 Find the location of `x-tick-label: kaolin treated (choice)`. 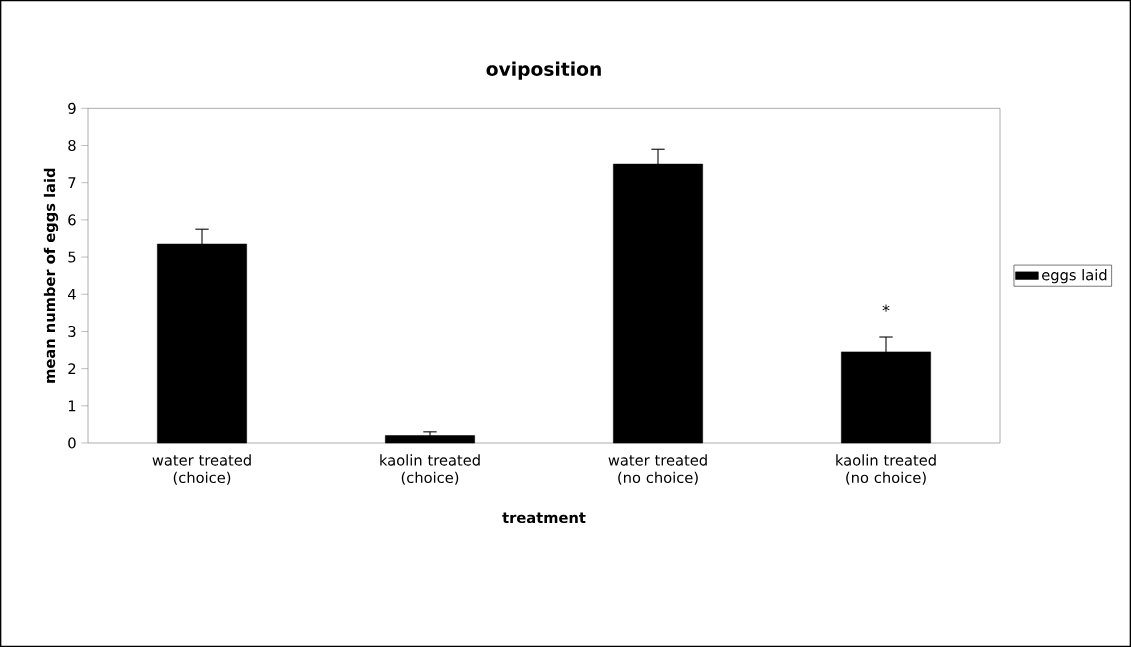

x-tick-label: kaolin treated (choice) is located at coordinates (430, 469).